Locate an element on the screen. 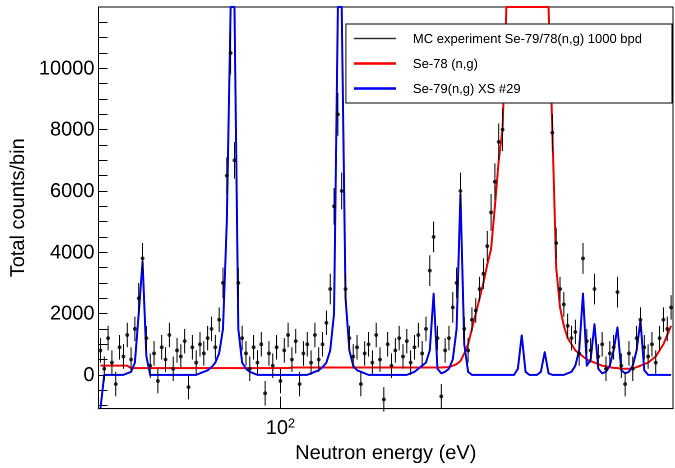  legend-label: Se-78 (n,g) is located at coordinates (445, 63).